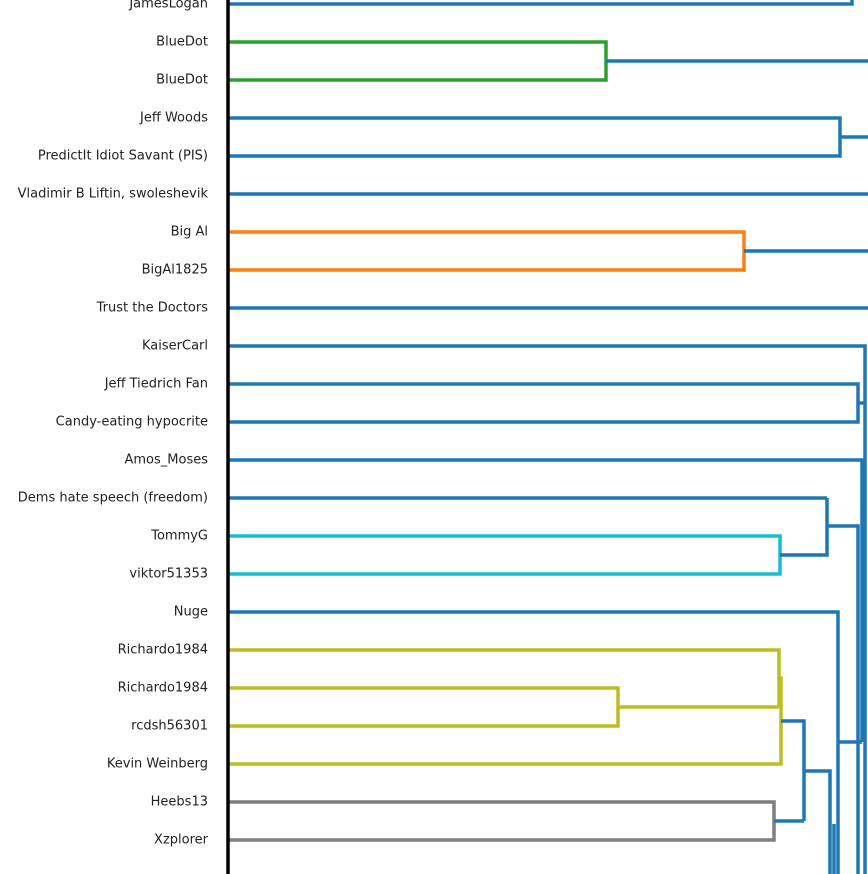  I want to click on leaf-label: Big Al, so click(189, 232).